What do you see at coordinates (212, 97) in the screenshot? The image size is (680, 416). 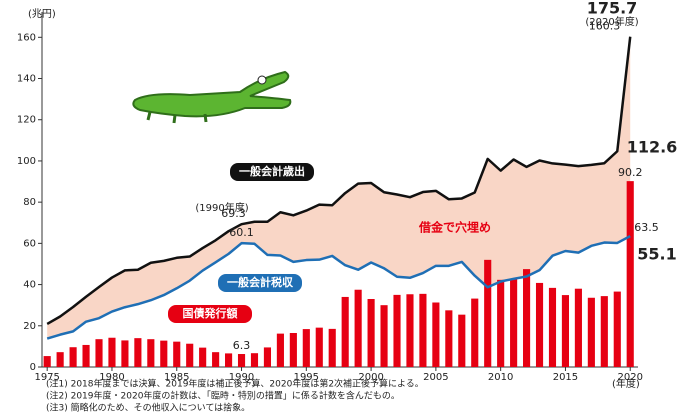 I see `crocodile-illustration` at bounding box center [212, 97].